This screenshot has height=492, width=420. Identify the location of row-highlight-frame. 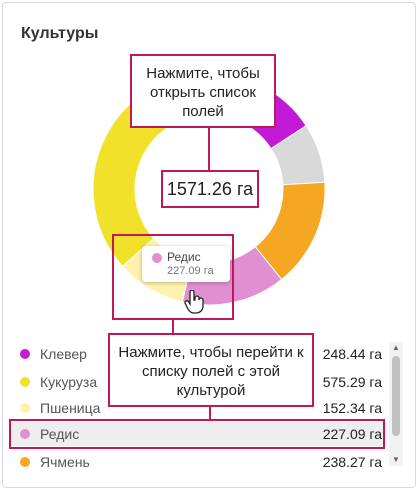
(197, 434).